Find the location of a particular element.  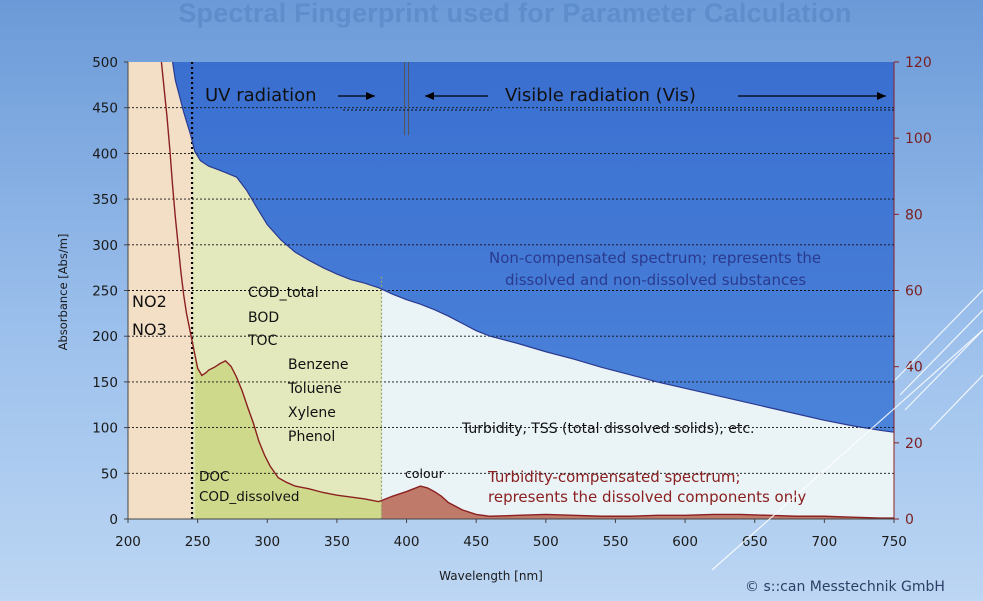

vis-arrow-left-head is located at coordinates (429, 96).